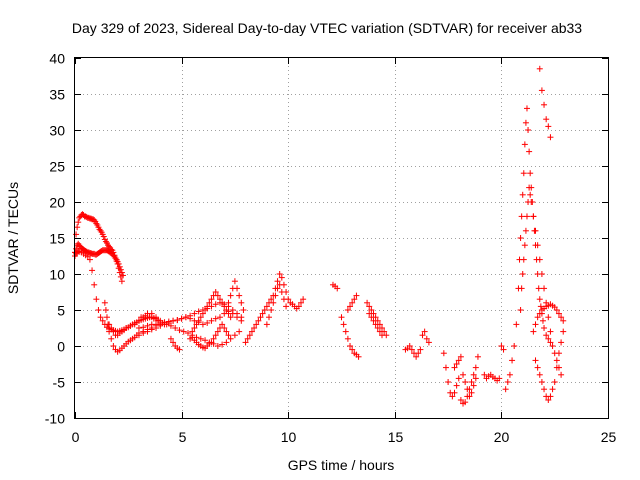 The height and width of the screenshot is (480, 640). Describe the element at coordinates (61, 347) in the screenshot. I see `y-tick-label: 0` at that location.